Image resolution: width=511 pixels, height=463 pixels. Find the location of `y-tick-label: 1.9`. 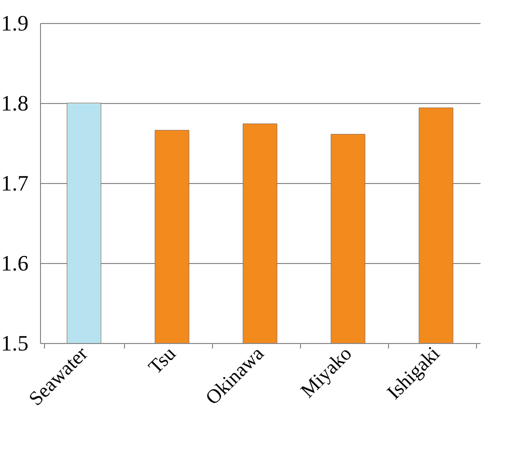

y-tick-label: 1.9 is located at coordinates (14, 23).